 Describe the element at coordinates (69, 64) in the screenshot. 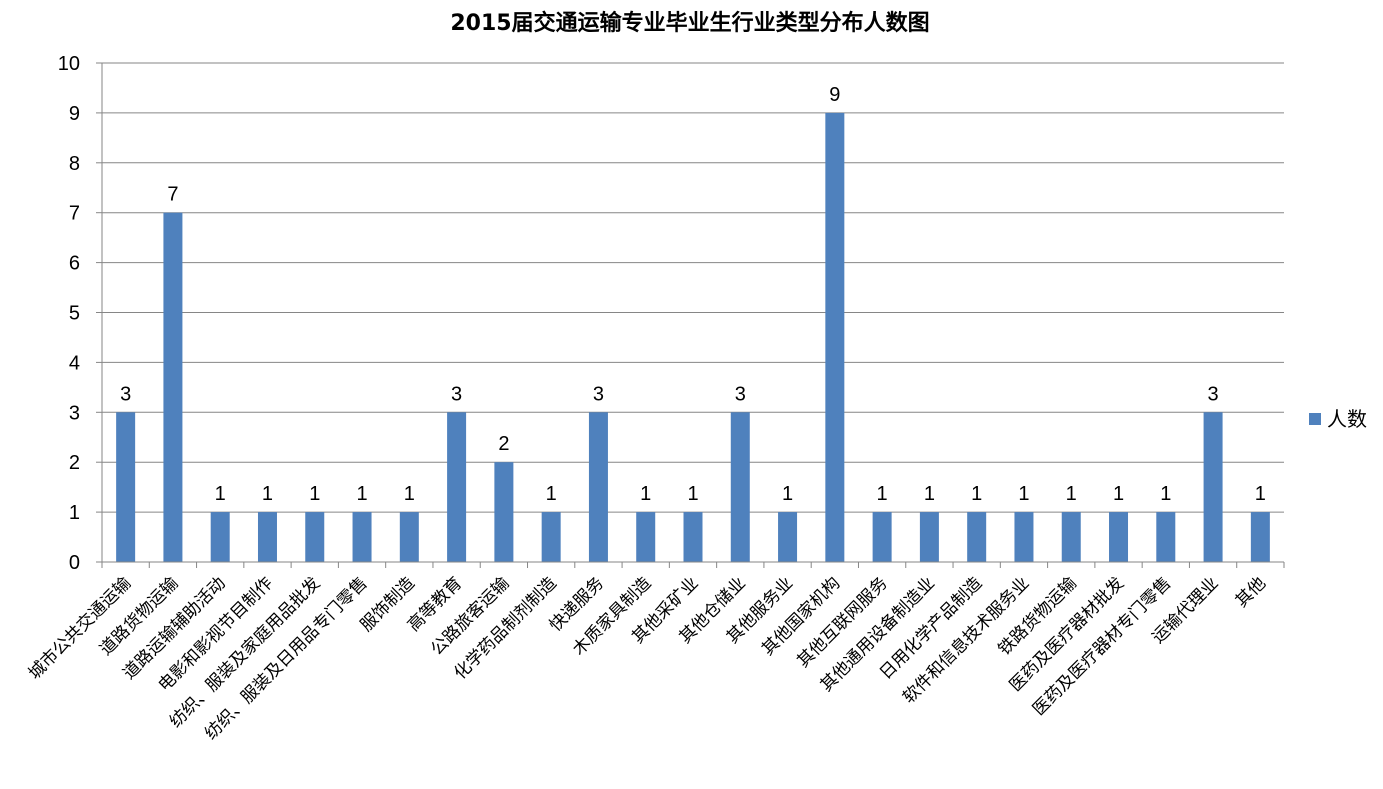

I see `y-tick-label: 10` at that location.